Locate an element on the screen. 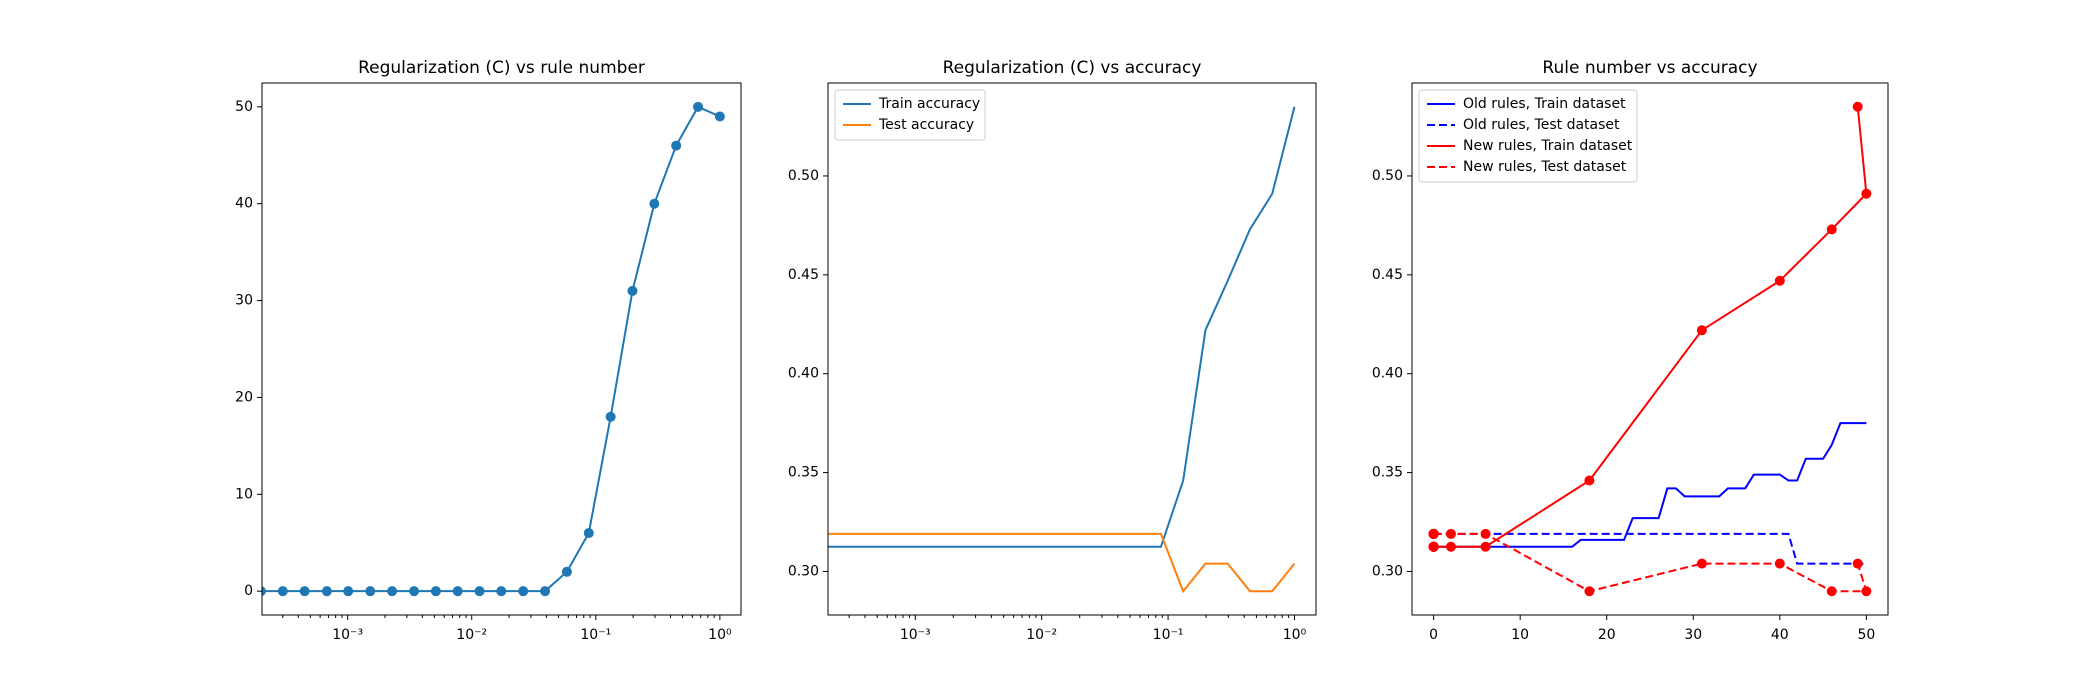  x-tick-label: 20 is located at coordinates (1607, 635).